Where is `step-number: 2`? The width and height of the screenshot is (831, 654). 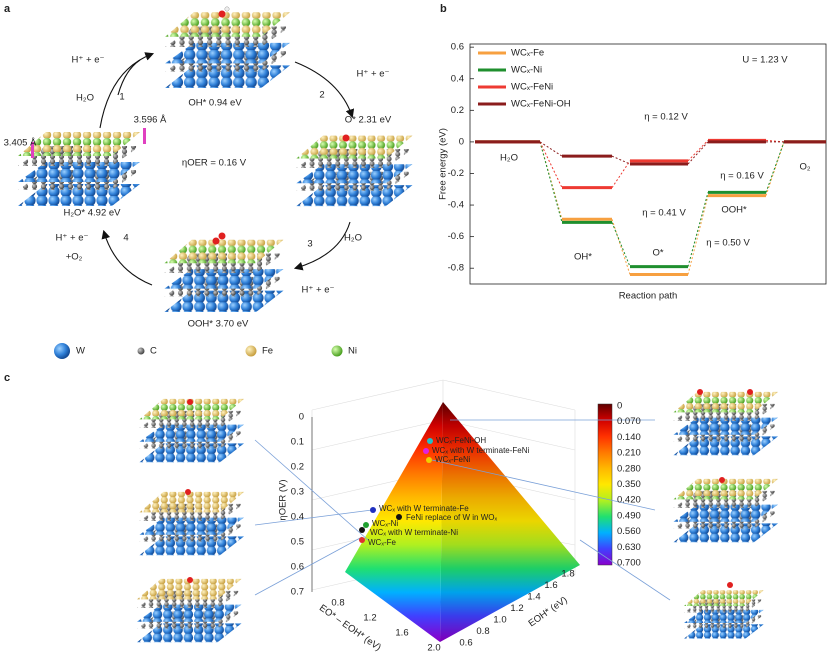 step-number: 2 is located at coordinates (321, 95).